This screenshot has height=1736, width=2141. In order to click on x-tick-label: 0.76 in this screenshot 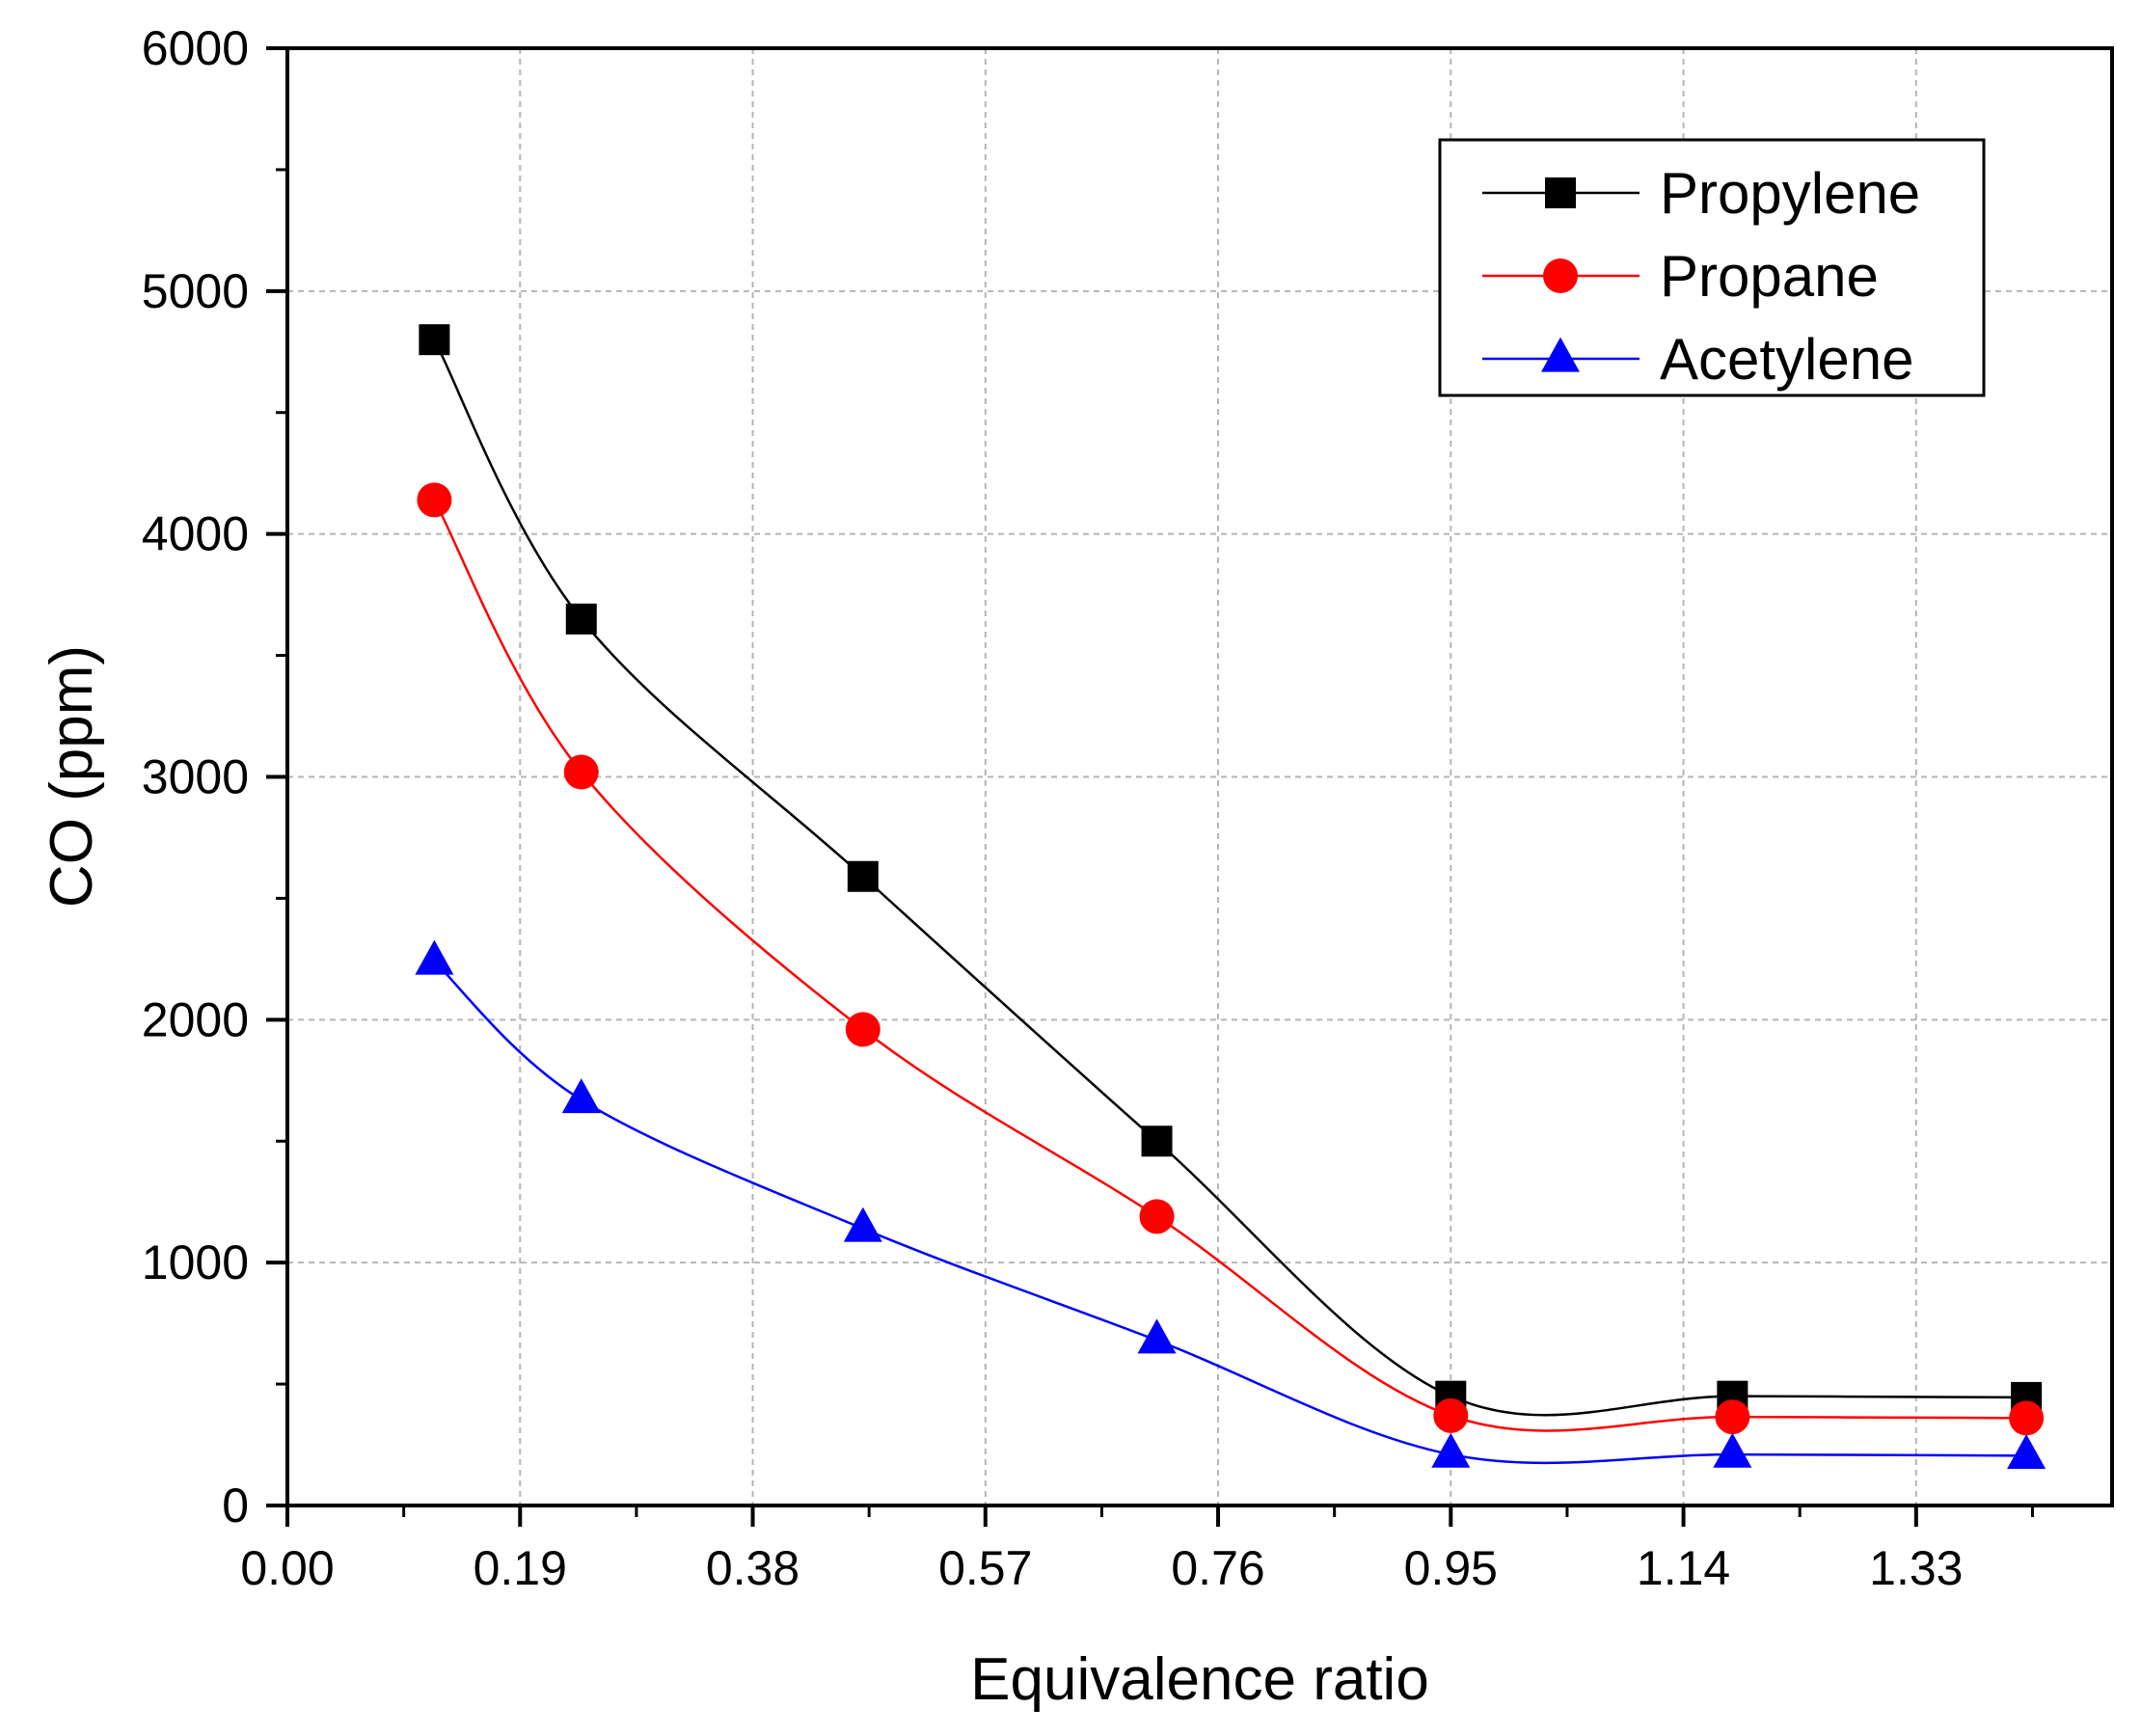, I will do `click(1217, 1568)`.